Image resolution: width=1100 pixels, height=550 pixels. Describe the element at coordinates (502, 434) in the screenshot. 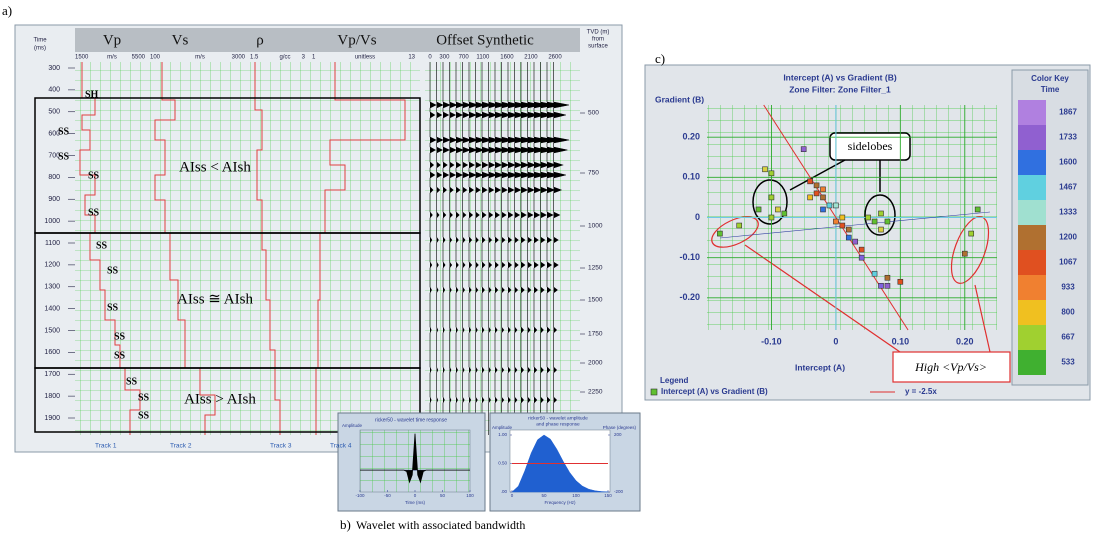

I see `y-tick-label: 1.00` at that location.